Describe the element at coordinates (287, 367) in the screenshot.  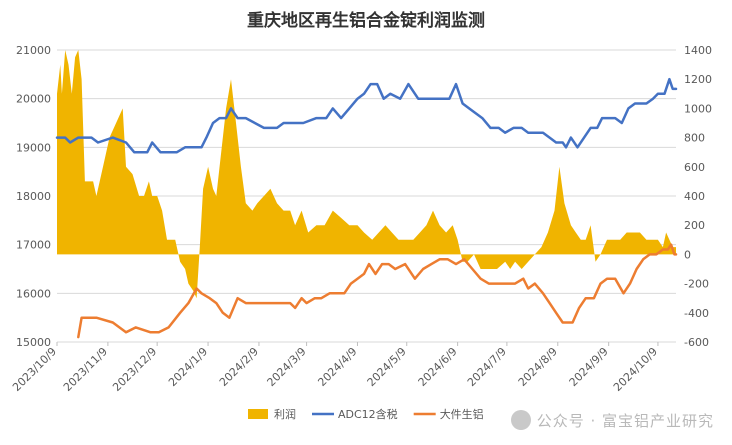
I see `x-tick-label: 2024/3/9` at that location.